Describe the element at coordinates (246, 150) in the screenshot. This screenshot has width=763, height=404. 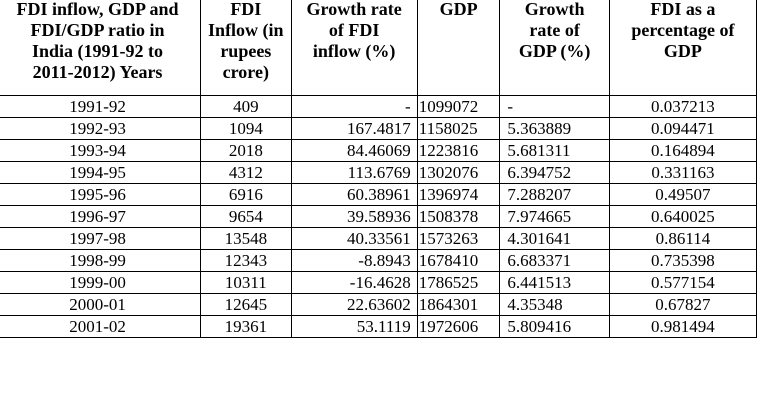
I see `fdi-inflow-cell: 2018` at that location.